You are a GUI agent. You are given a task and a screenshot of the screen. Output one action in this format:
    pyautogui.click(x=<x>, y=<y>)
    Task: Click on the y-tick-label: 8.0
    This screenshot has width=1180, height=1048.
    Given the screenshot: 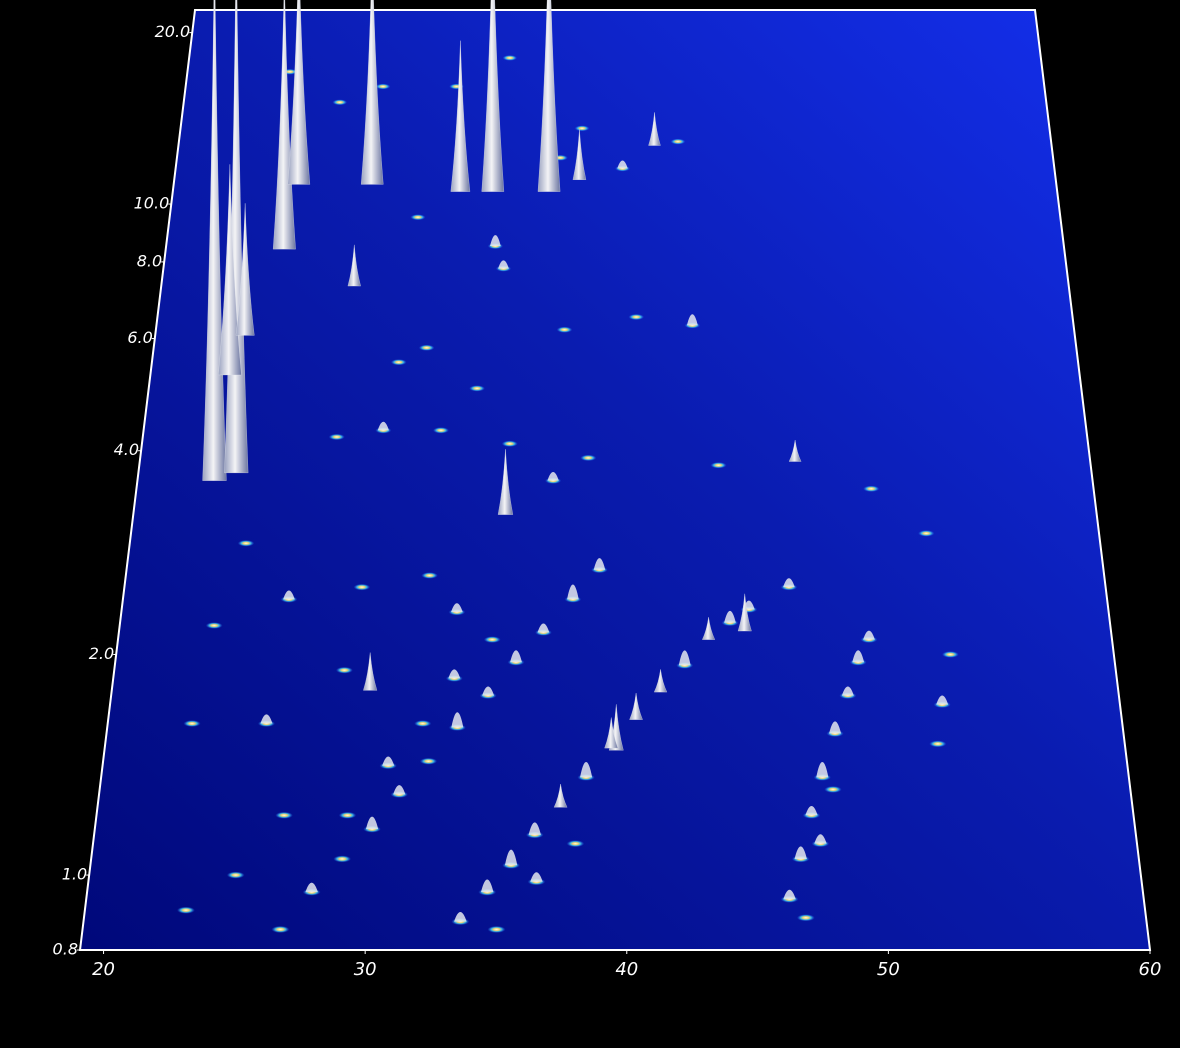 What is the action you would take?
    pyautogui.click(x=149, y=260)
    